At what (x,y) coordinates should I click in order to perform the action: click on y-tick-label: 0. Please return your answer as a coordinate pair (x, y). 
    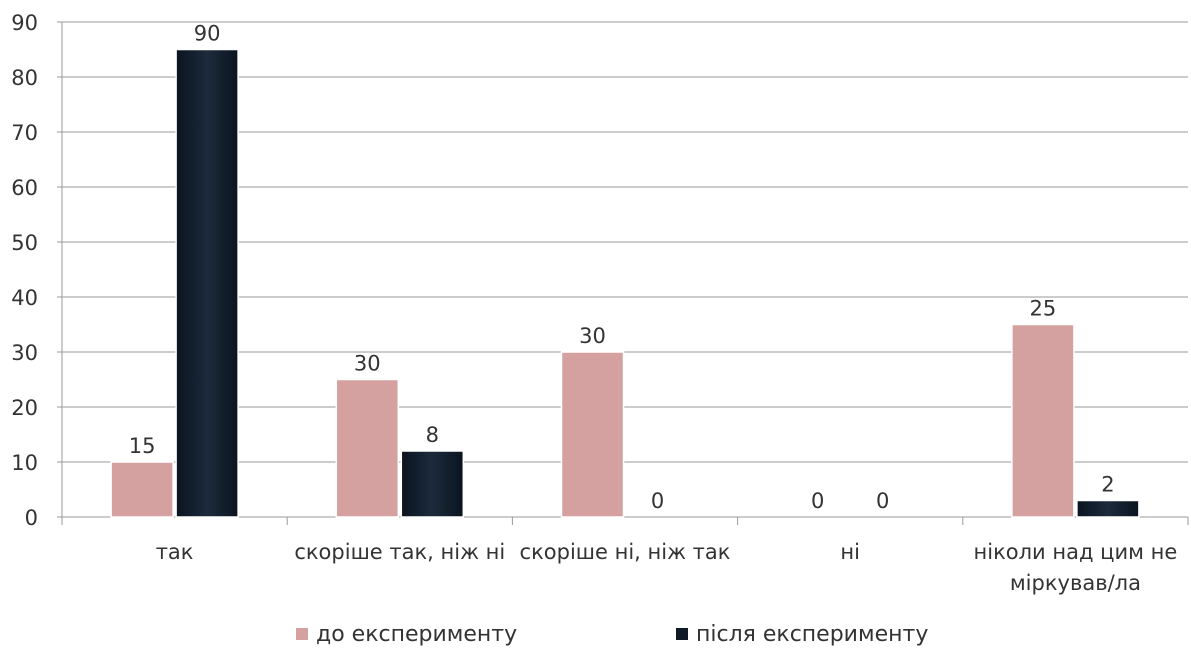
    Looking at the image, I should click on (31, 518).